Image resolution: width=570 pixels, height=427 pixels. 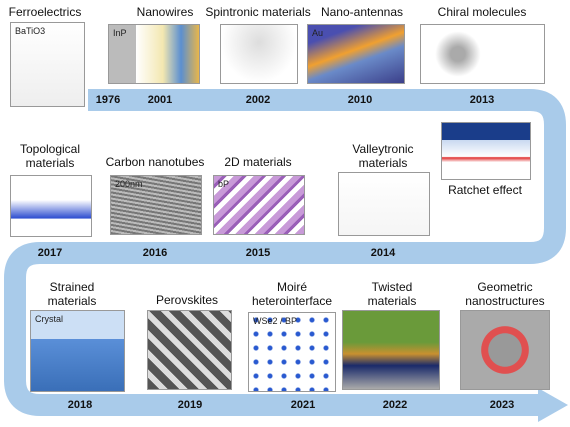 What do you see at coordinates (482, 100) in the screenshot?
I see `item-year: 2013` at bounding box center [482, 100].